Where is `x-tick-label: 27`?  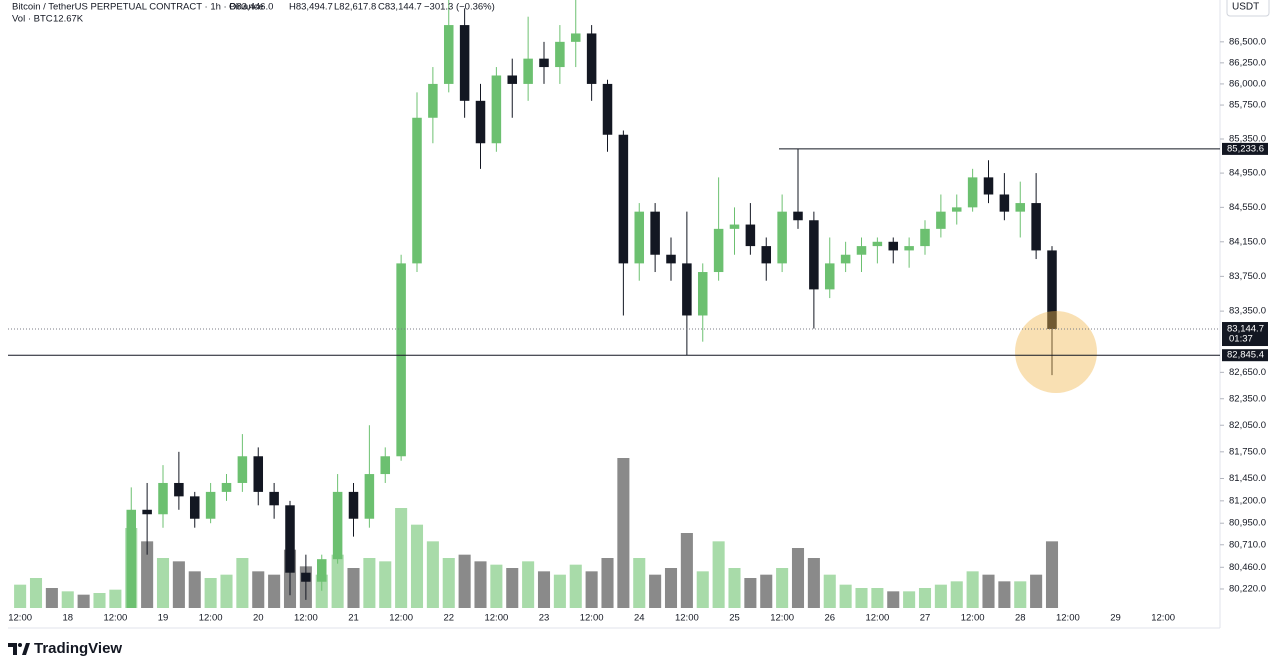 x-tick-label: 27 is located at coordinates (925, 618).